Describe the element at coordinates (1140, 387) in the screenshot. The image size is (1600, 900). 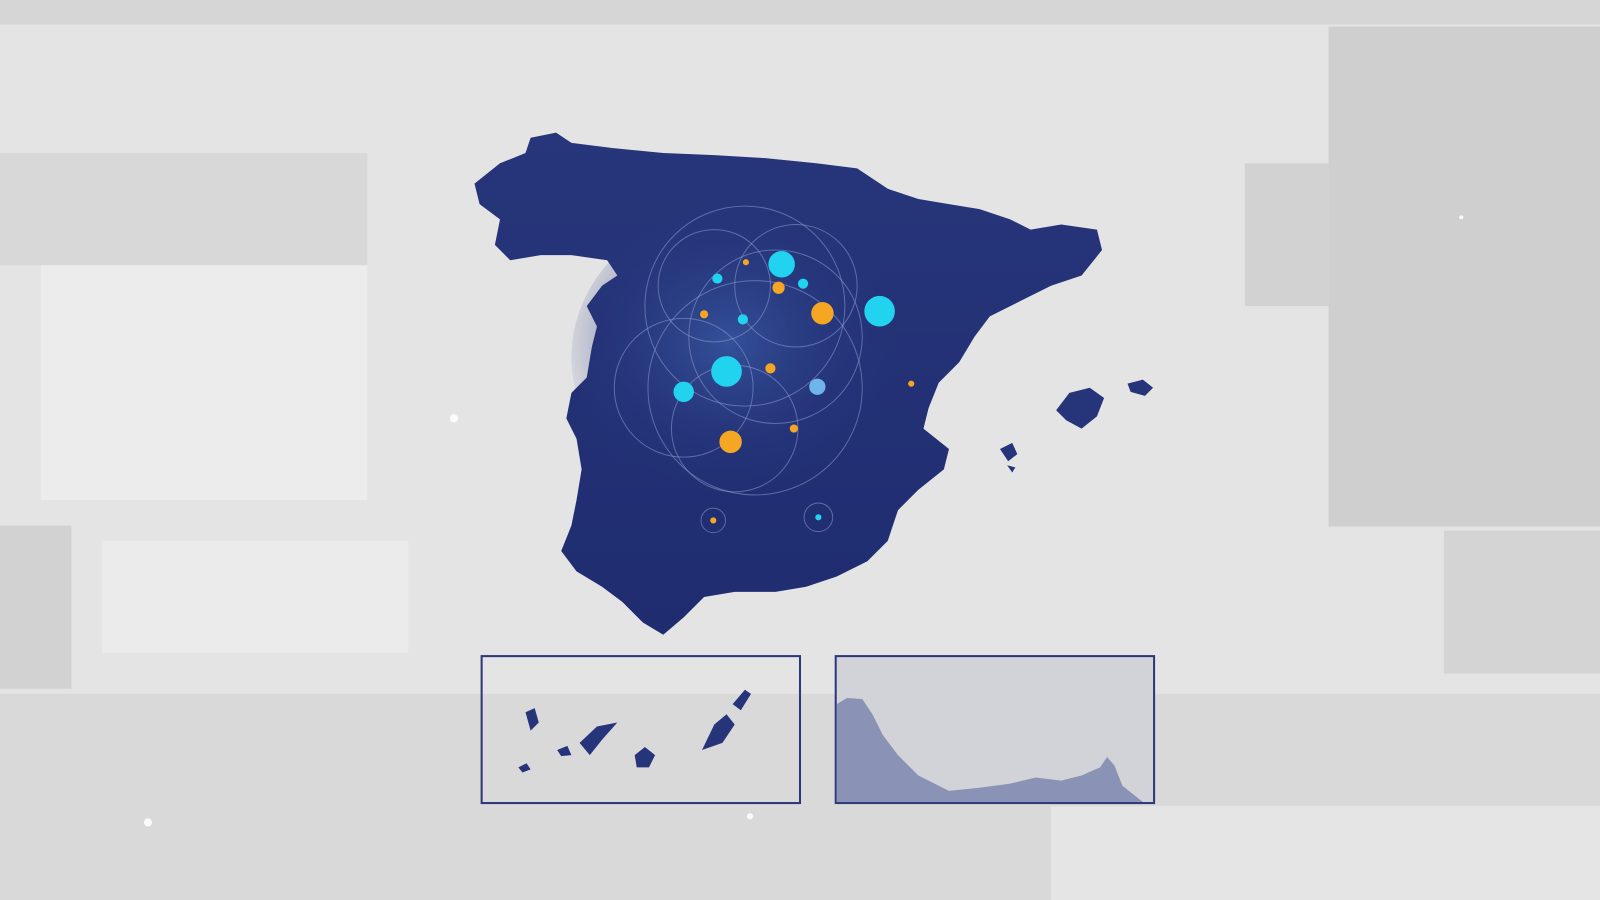
I see `menorca` at that location.